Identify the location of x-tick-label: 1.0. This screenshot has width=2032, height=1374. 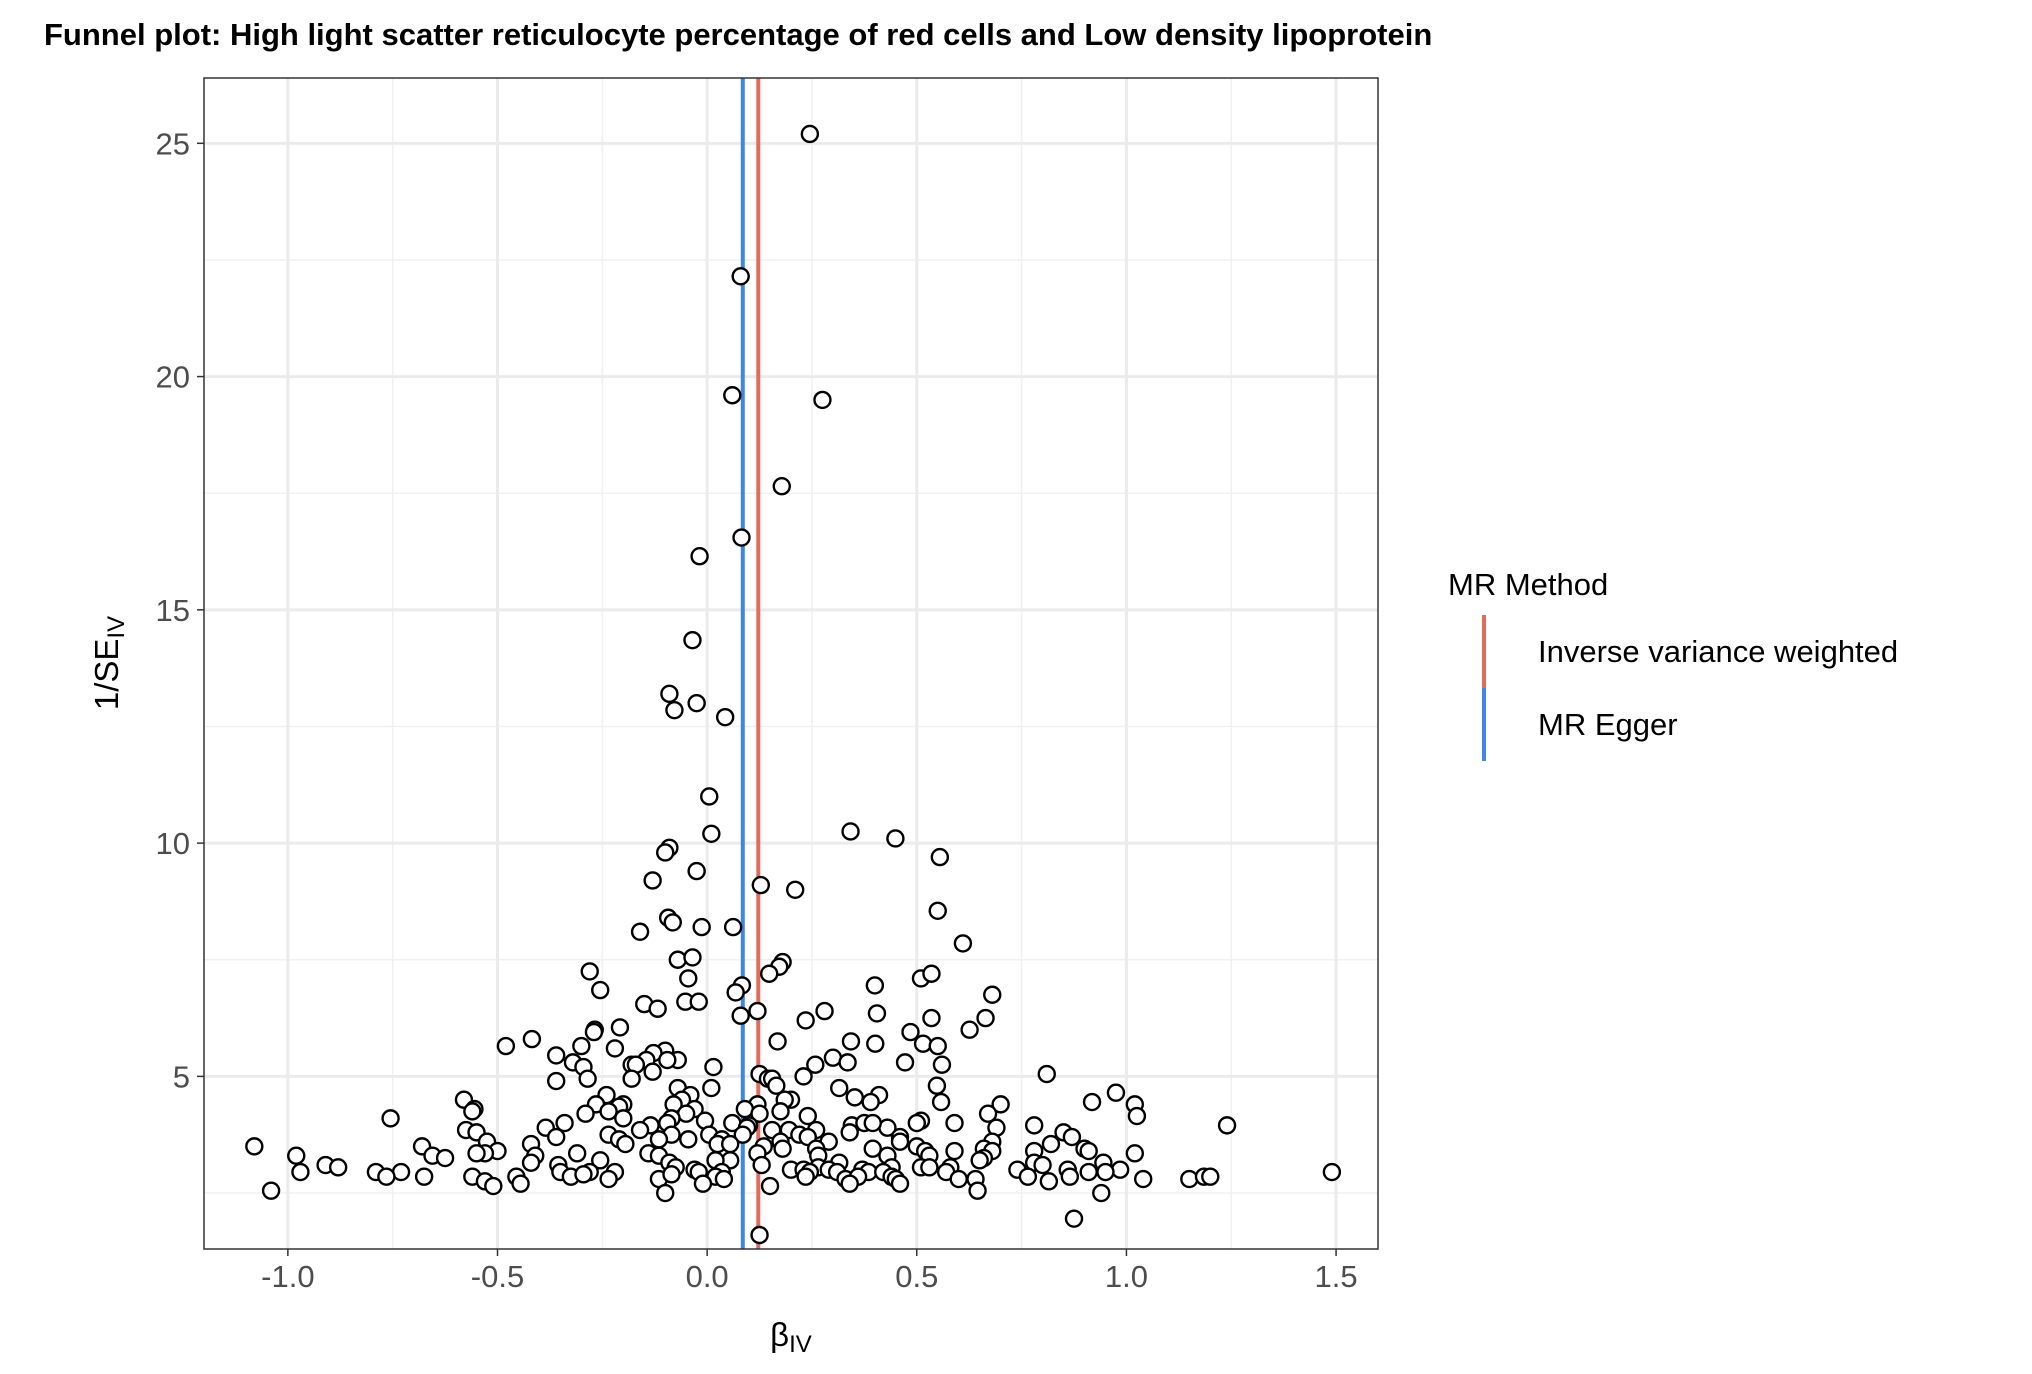
(1126, 1276).